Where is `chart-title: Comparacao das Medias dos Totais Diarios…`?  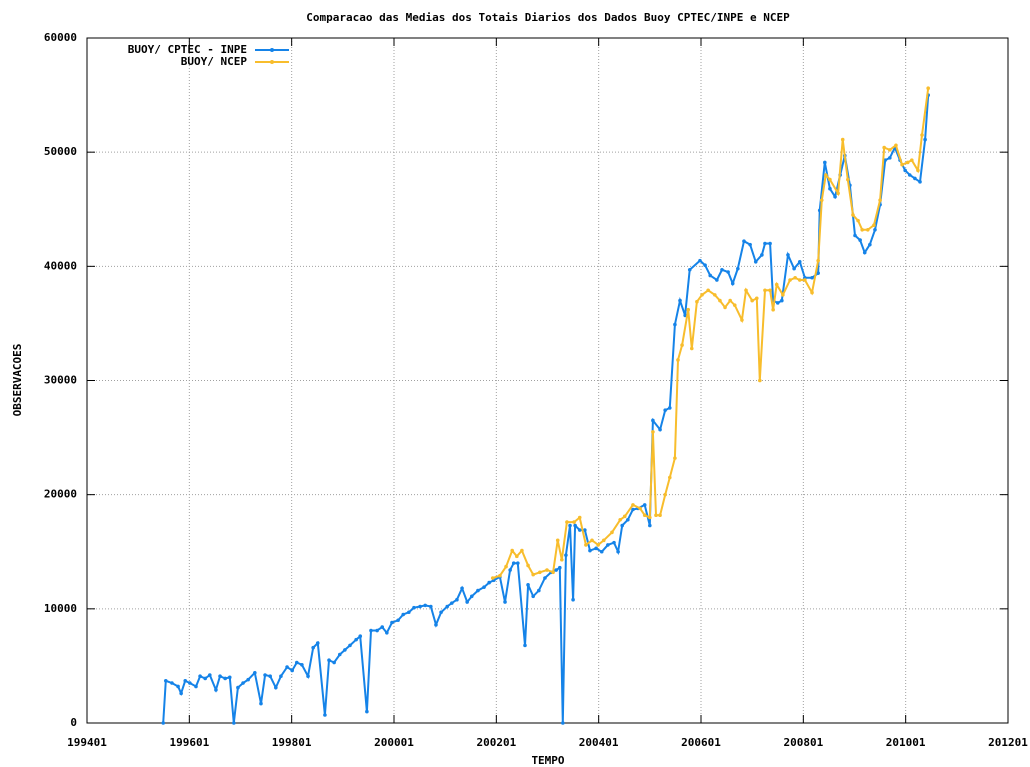
chart-title: Comparacao das Medias dos Totais Diarios… is located at coordinates (548, 17).